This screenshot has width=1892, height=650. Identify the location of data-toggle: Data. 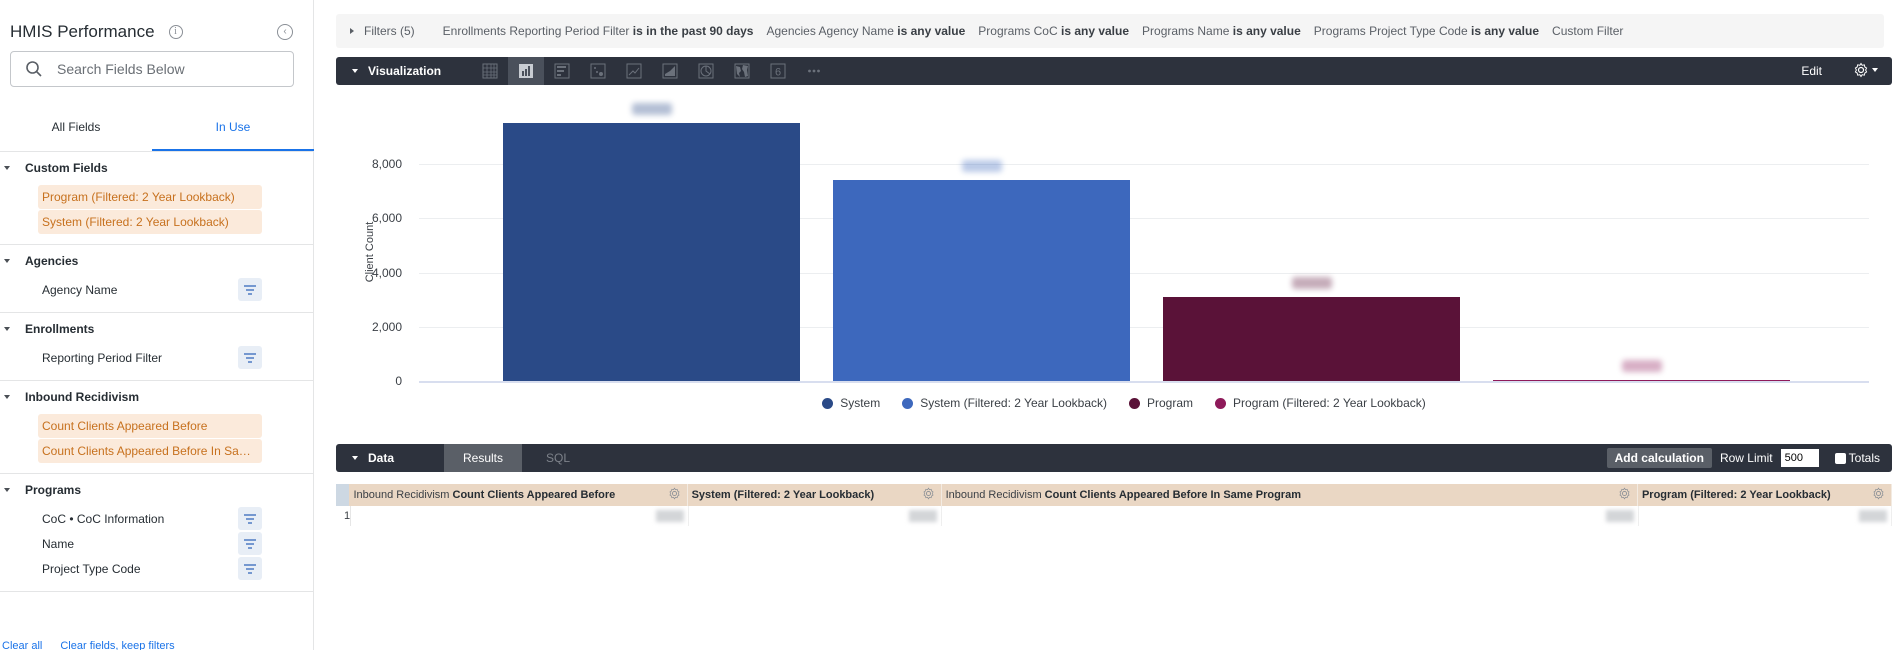
(406, 458).